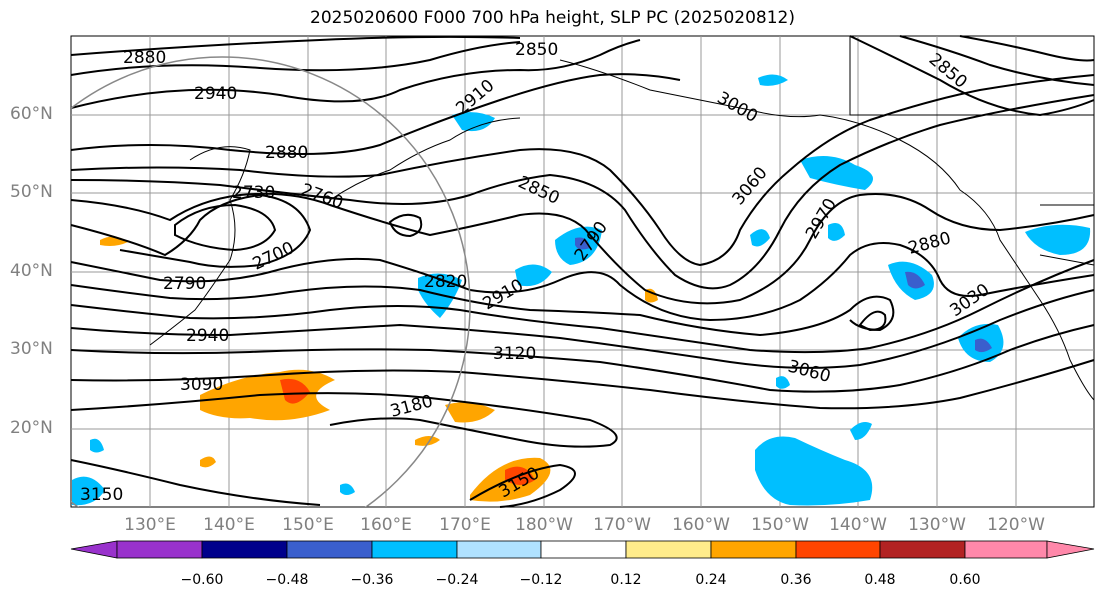 The width and height of the screenshot is (1105, 601). Describe the element at coordinates (253, 193) in the screenshot. I see `contour-label: 2730` at that location.